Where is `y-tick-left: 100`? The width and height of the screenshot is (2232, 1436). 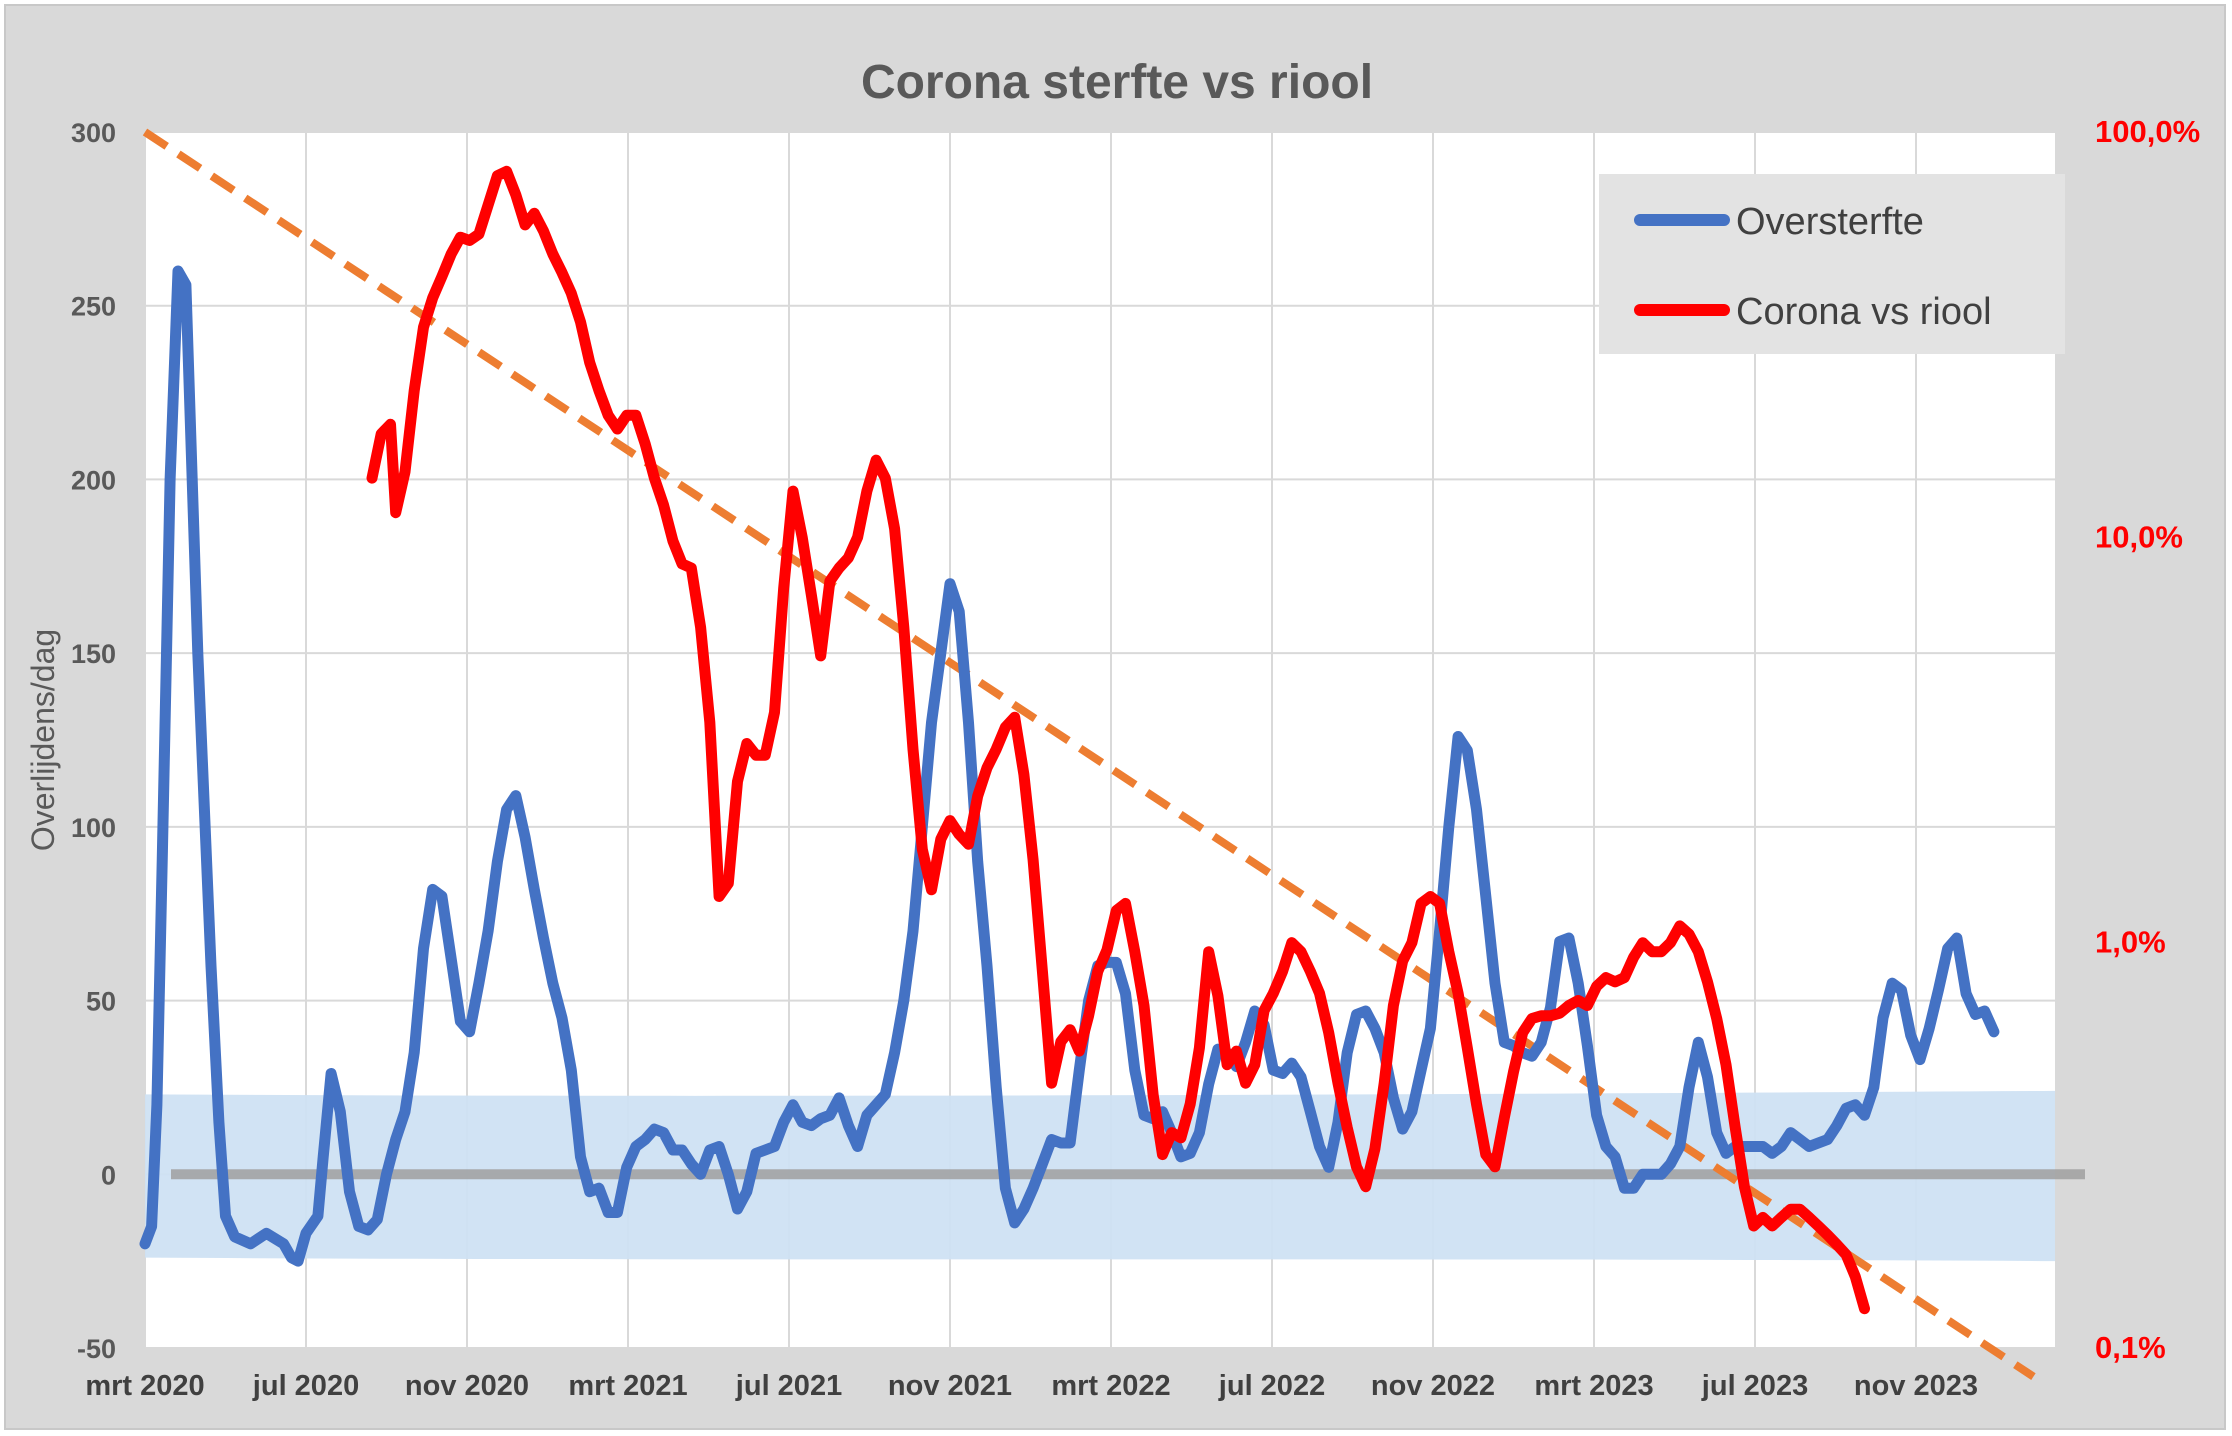
y-tick-left: 100 is located at coordinates (93, 828).